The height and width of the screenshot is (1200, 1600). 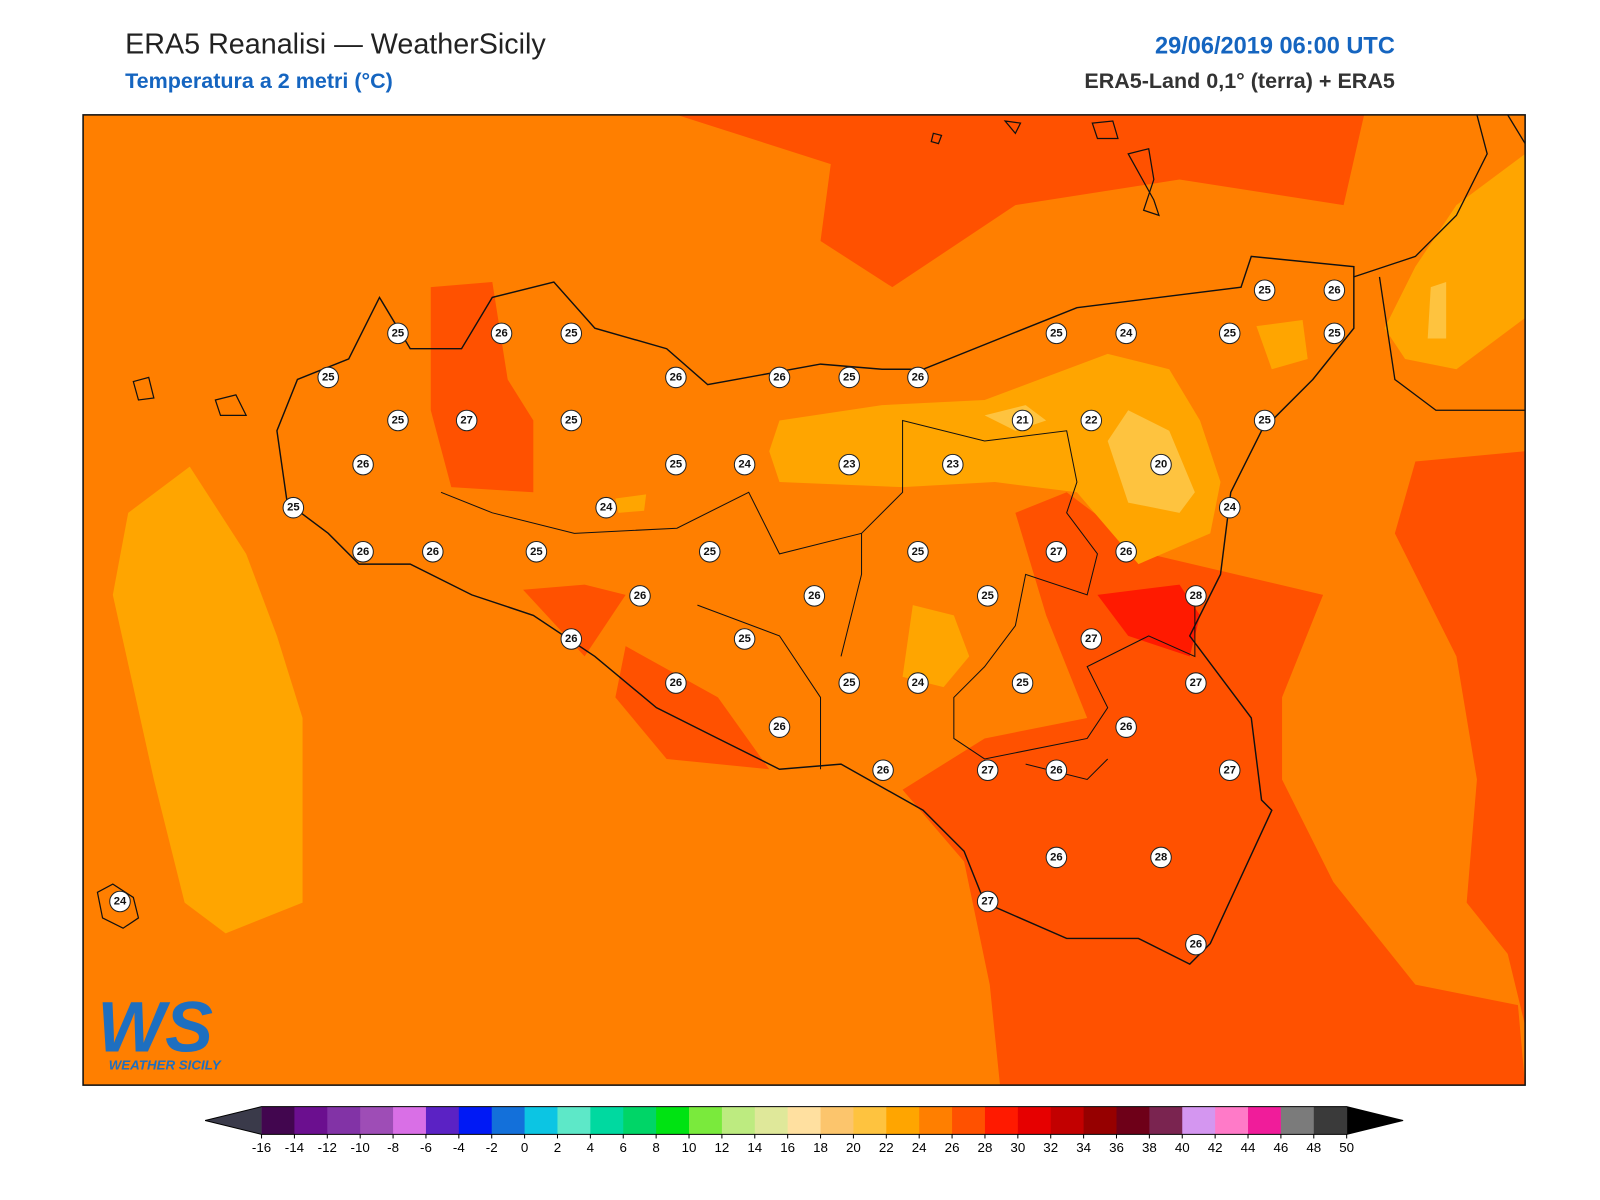 What do you see at coordinates (1083, 1147) in the screenshot?
I see `colorbar-label: 34` at bounding box center [1083, 1147].